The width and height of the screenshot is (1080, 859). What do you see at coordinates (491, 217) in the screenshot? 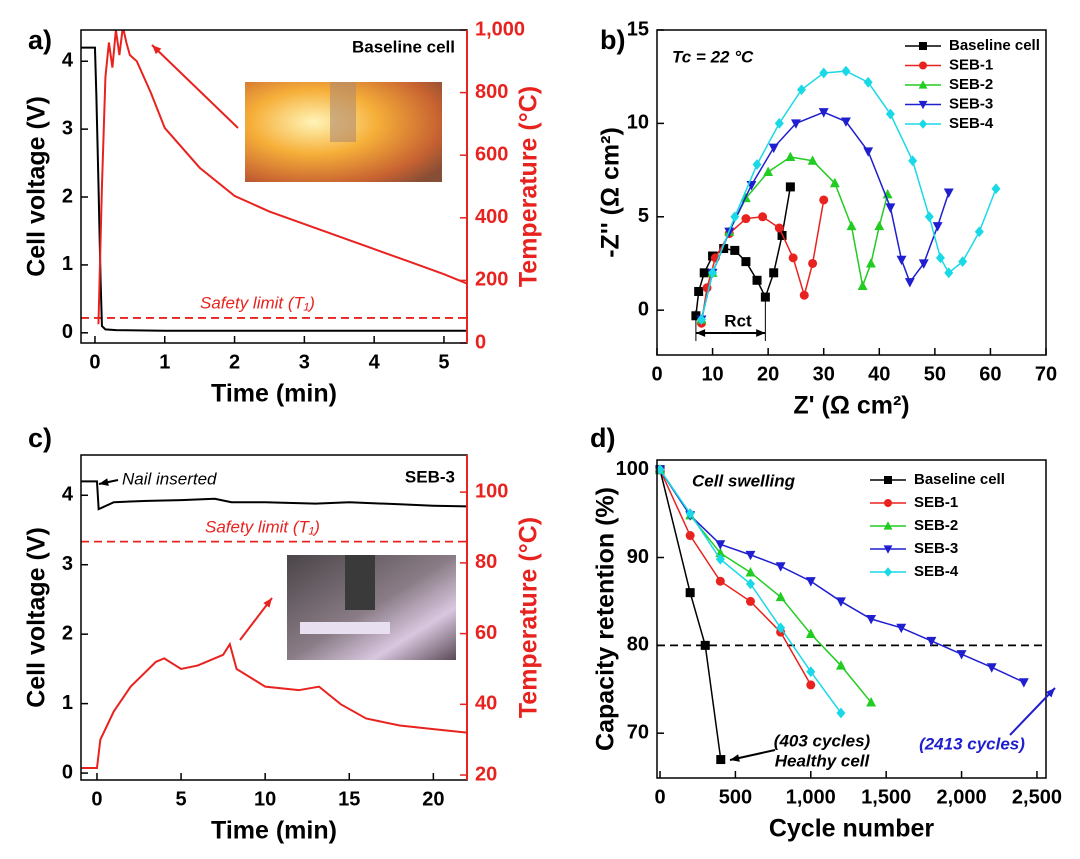
I see `y2-tick-label: 400` at bounding box center [491, 217].